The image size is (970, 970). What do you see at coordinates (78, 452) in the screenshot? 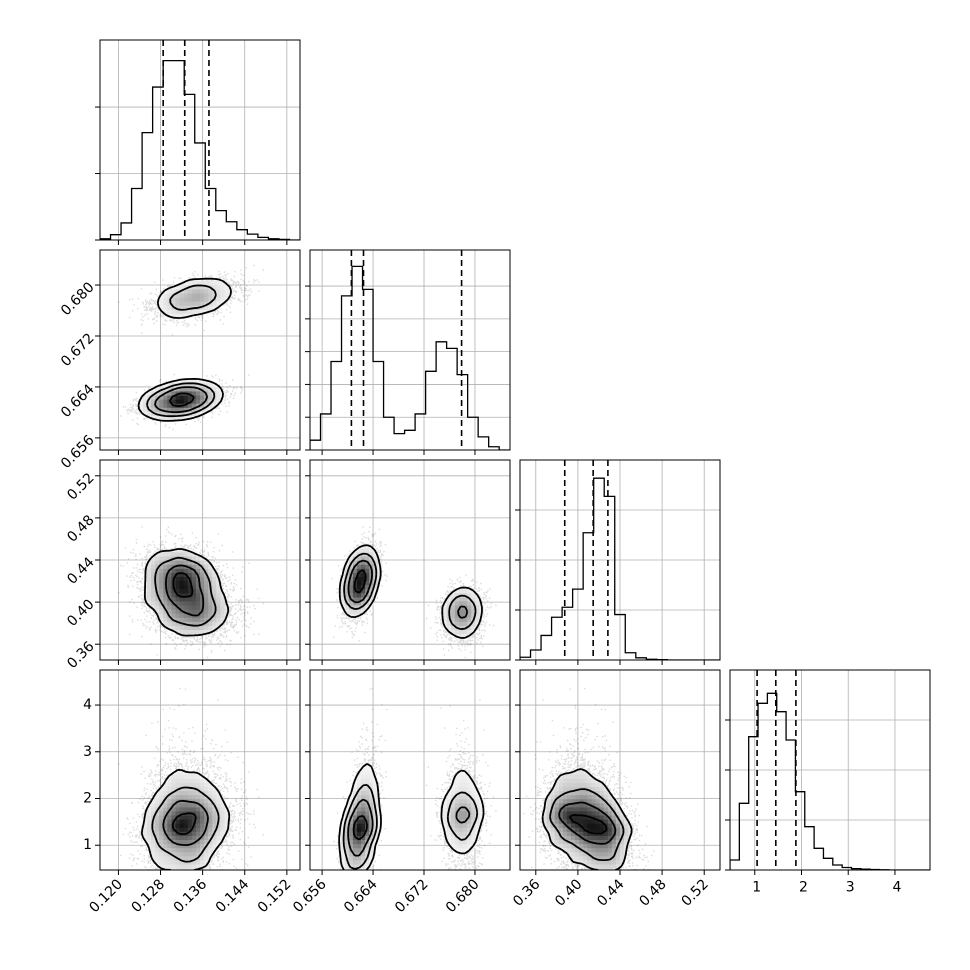
I see `ytick-label-1-0: 0.656` at bounding box center [78, 452].